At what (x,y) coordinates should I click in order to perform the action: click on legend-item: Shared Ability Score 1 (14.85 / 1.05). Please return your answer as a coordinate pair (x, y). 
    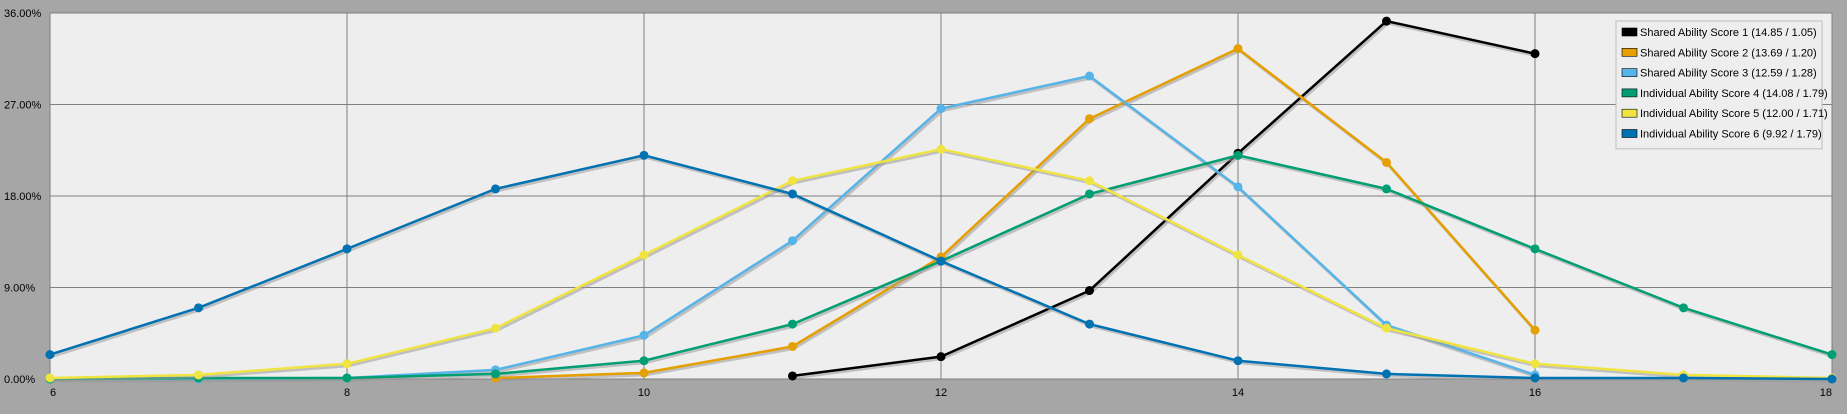
    Looking at the image, I should click on (1719, 33).